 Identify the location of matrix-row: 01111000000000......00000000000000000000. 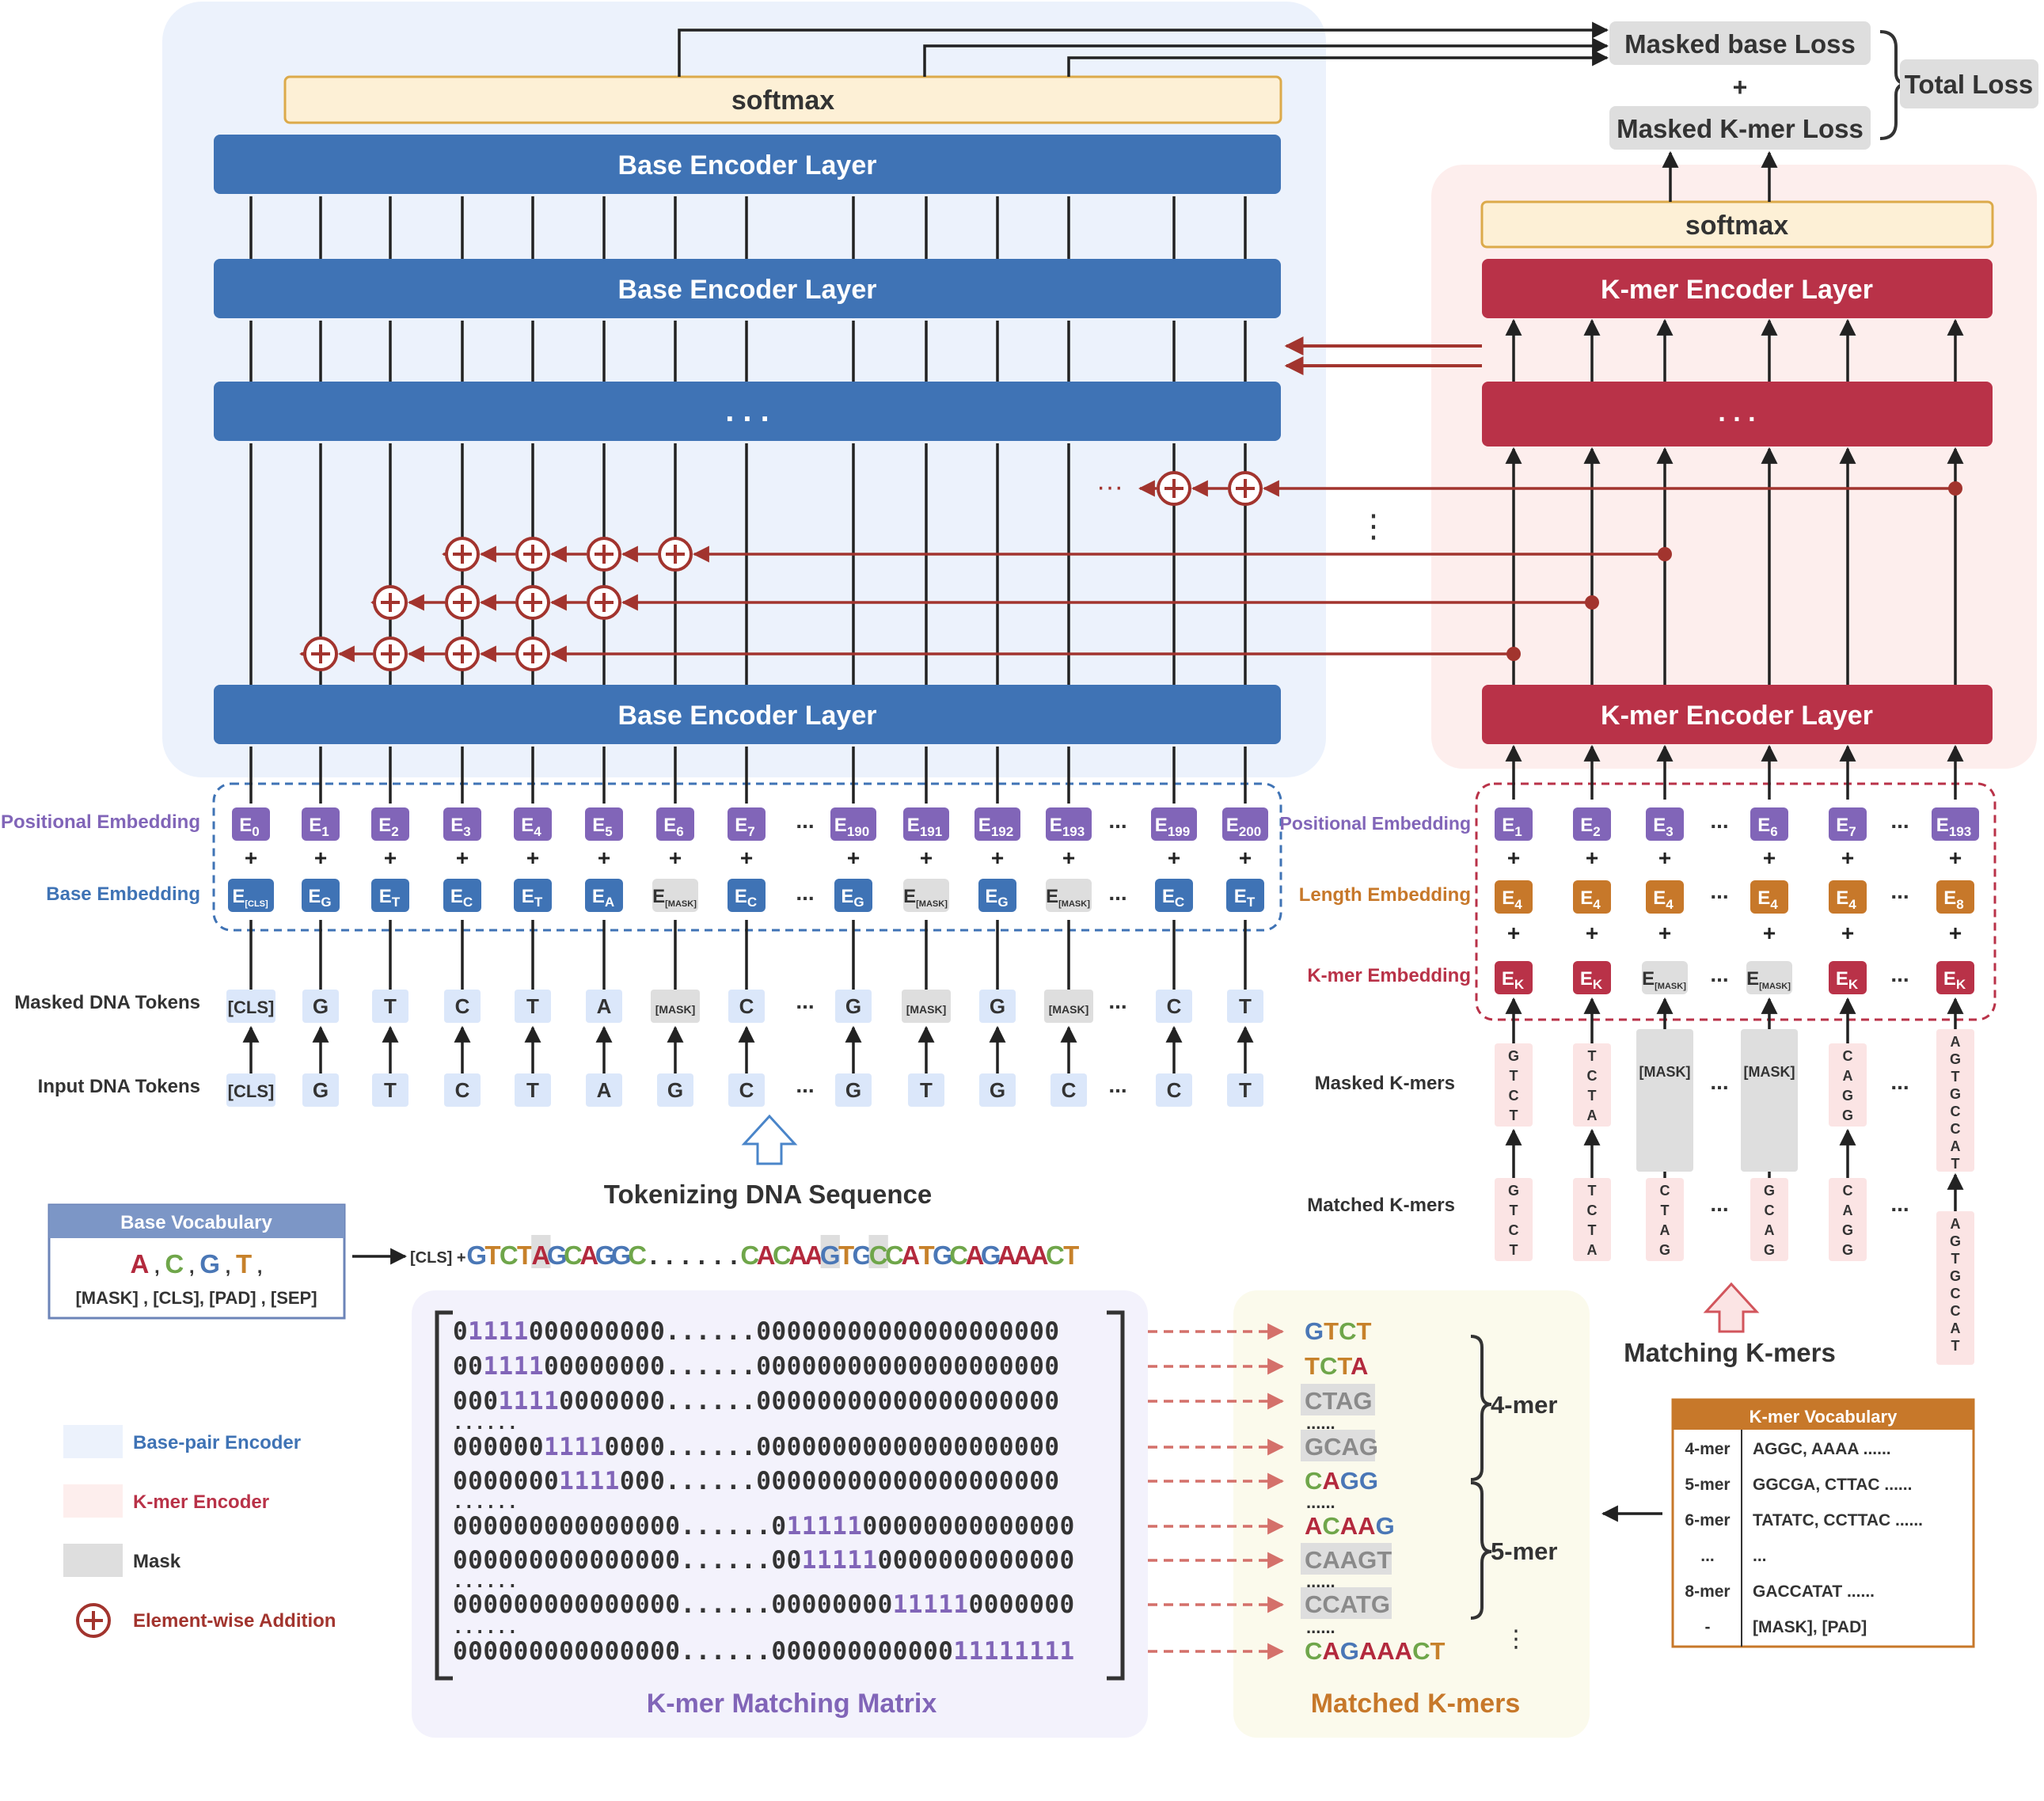
(756, 1331).